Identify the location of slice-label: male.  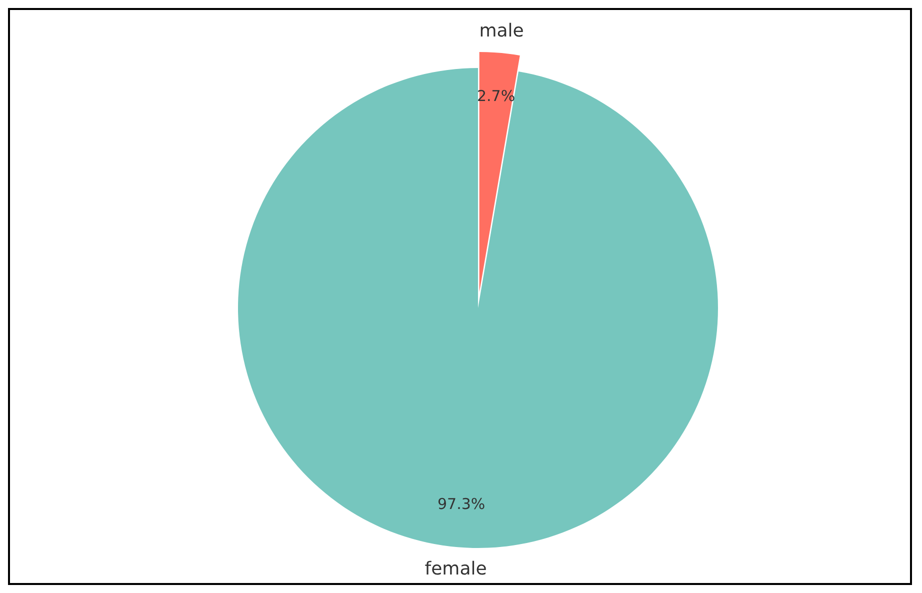
(501, 31).